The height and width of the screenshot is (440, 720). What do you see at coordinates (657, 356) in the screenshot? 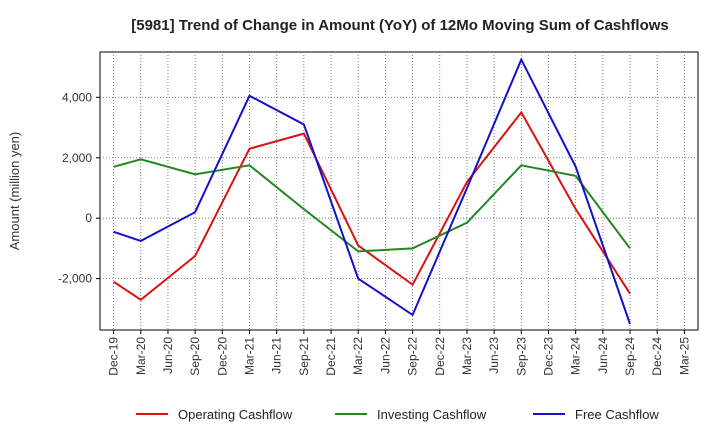
I see `x-tick-label: Dec-24` at bounding box center [657, 356].